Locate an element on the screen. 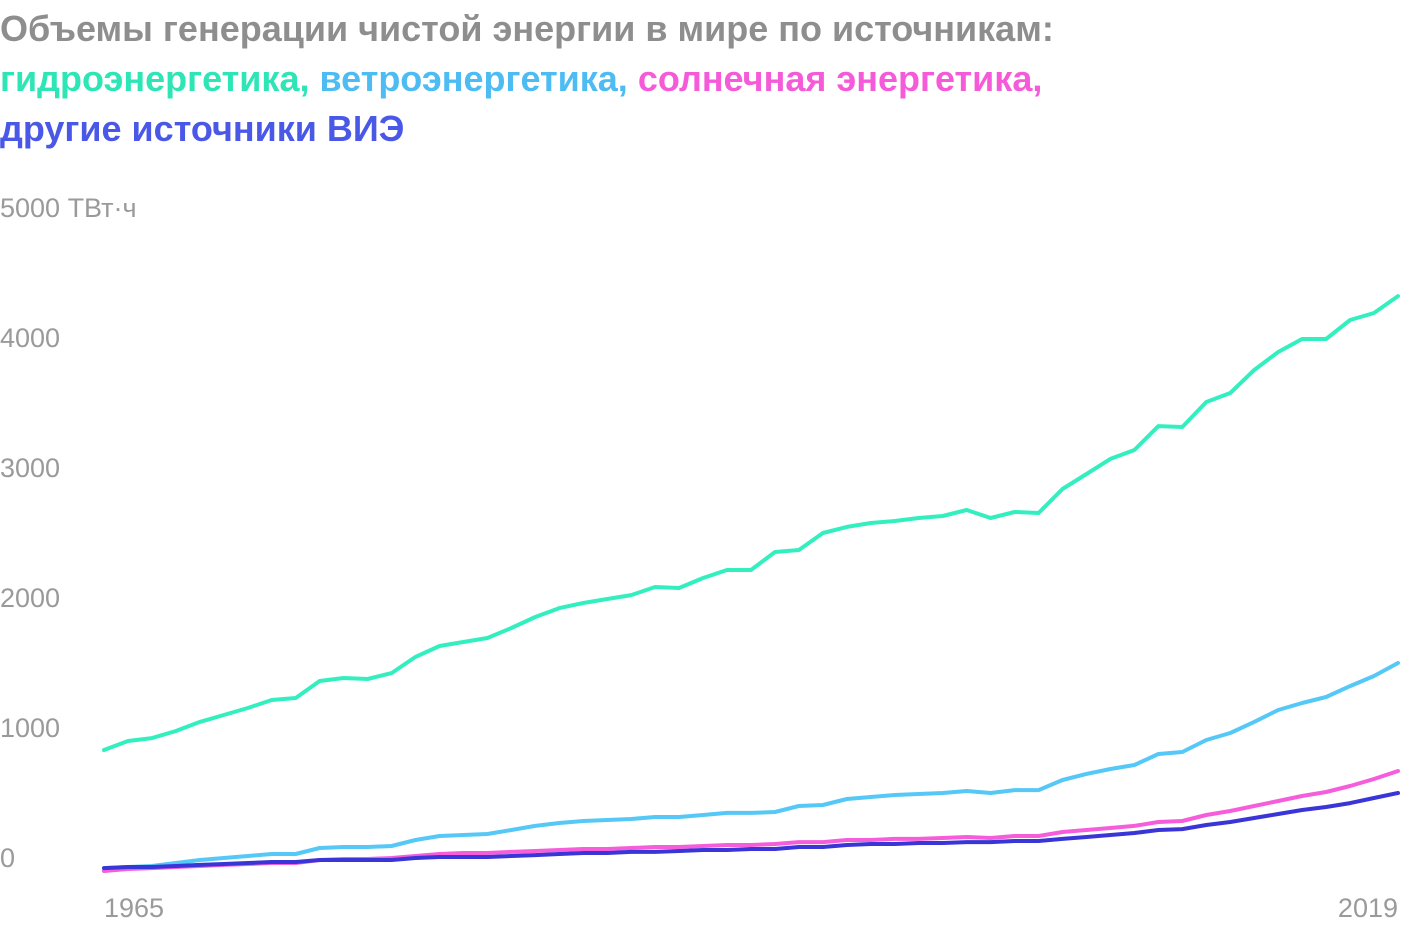 The width and height of the screenshot is (1401, 928). x-tick-label: 1965 is located at coordinates (134, 908).